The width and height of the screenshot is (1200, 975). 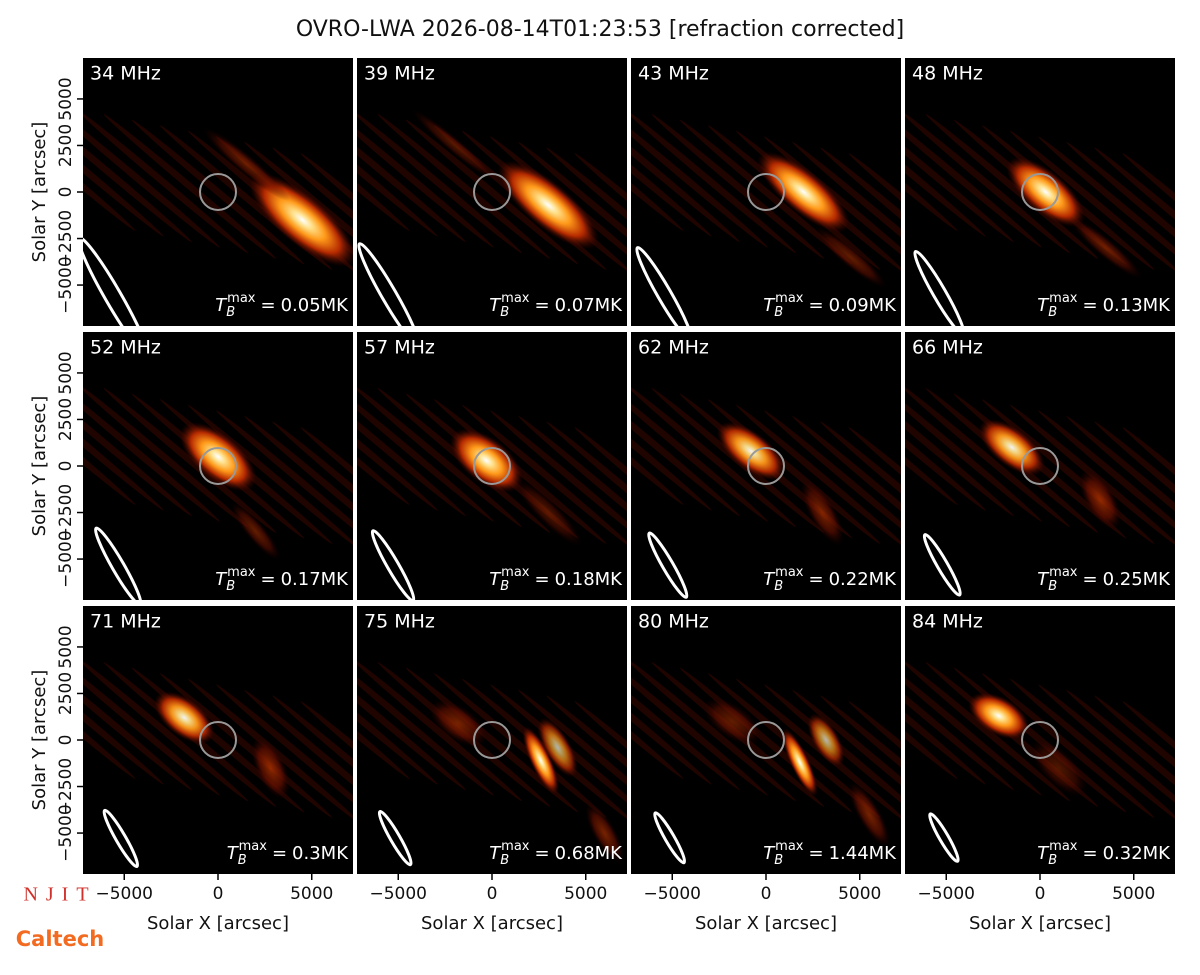 I want to click on y-tick-label: 0, so click(x=66, y=192).